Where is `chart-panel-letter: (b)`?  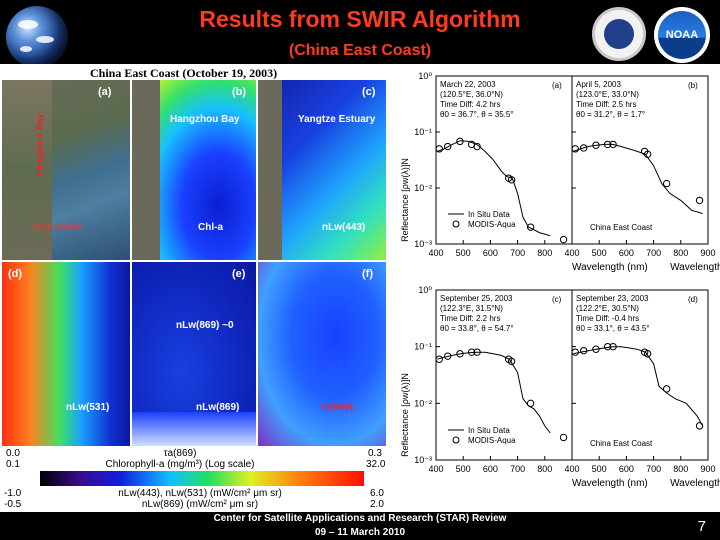
chart-panel-letter: (b) is located at coordinates (693, 85).